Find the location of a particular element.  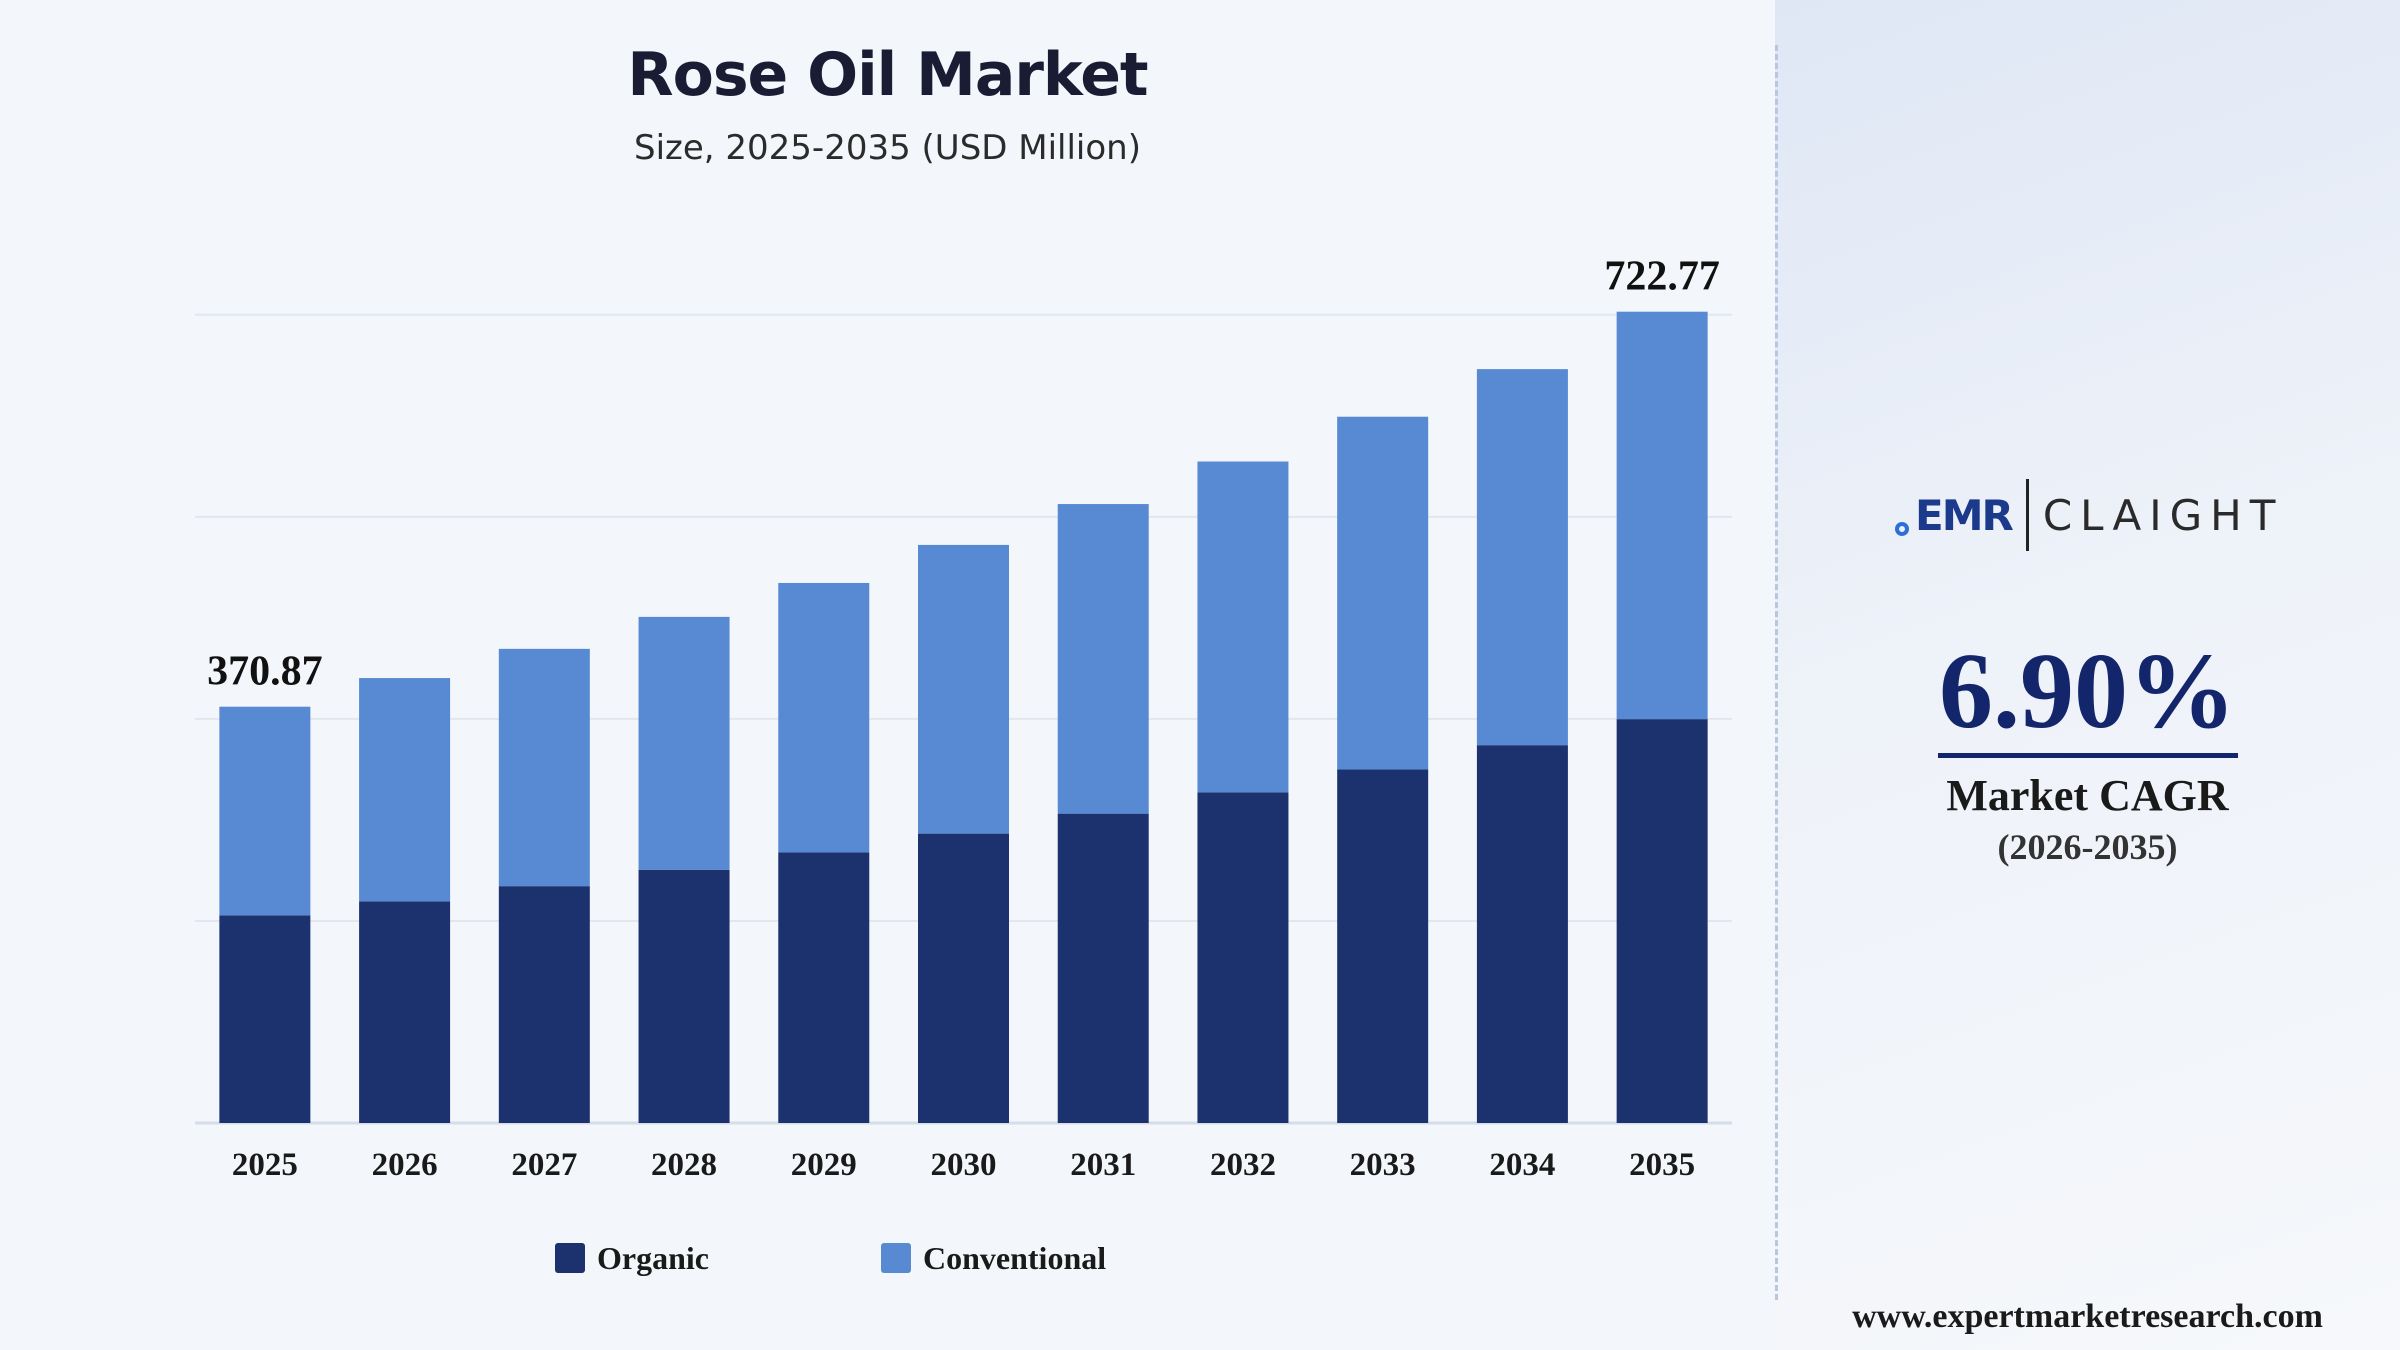

bar-conventional-2026 is located at coordinates (405, 790).